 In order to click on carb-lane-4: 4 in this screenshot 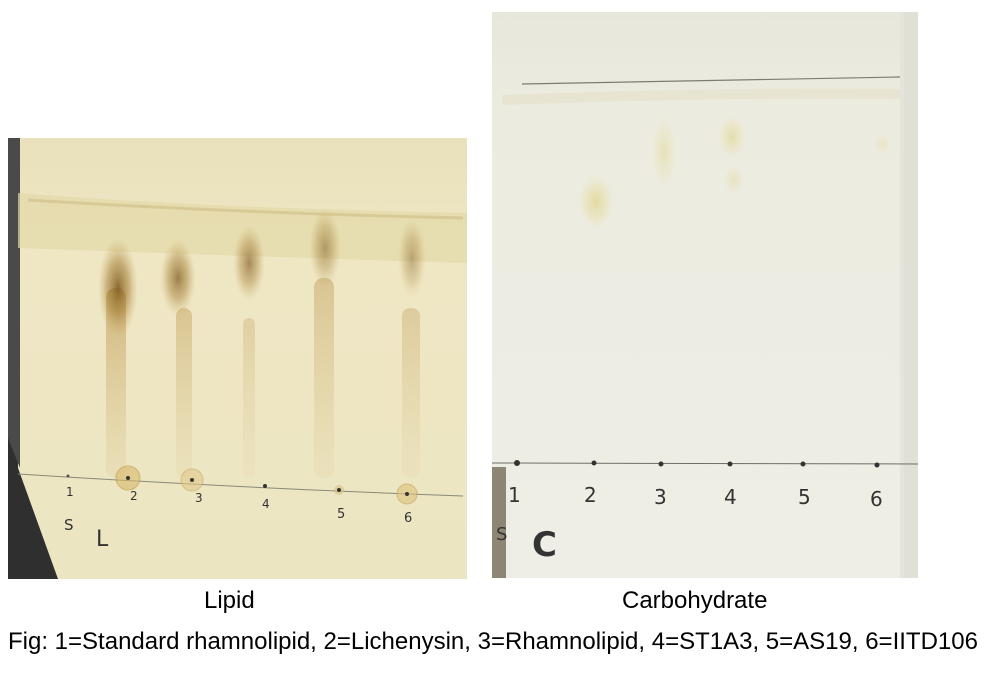, I will do `click(730, 497)`.